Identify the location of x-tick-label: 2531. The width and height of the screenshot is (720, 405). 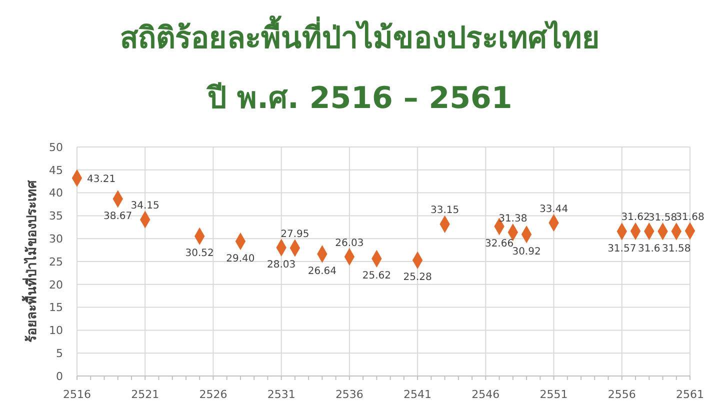
(281, 394).